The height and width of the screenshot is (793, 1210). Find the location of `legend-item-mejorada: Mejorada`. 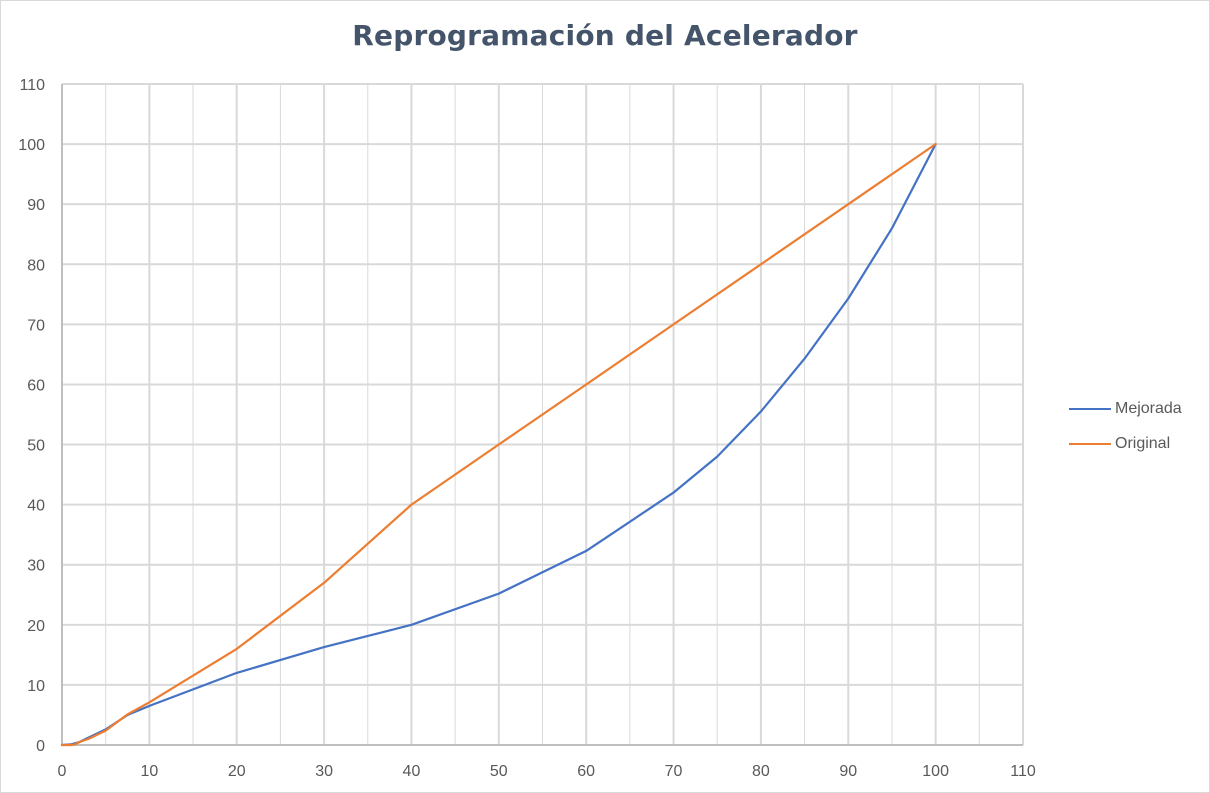

legend-item-mejorada: Mejorada is located at coordinates (1125, 409).